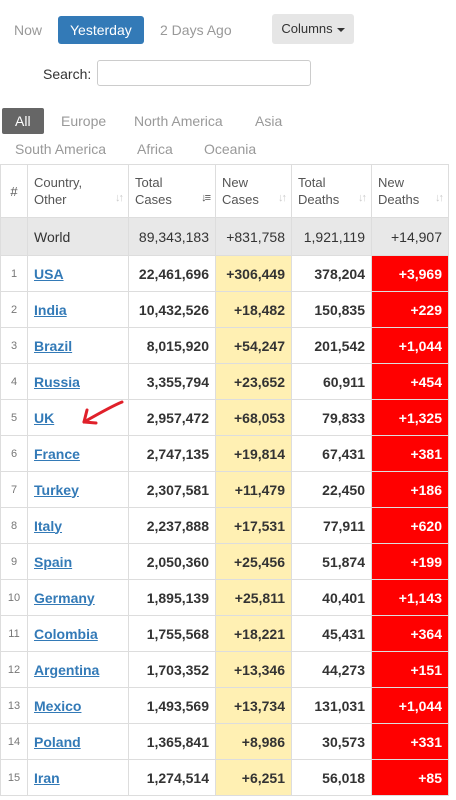  I want to click on row-total-deaths: 56,018, so click(331, 777).